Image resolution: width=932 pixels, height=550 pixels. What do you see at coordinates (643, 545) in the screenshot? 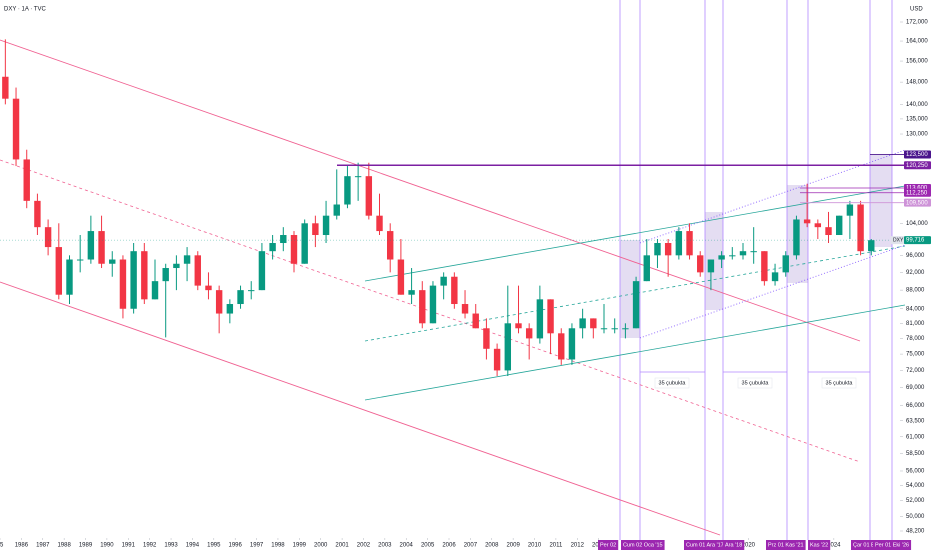
I see `date-label: Cum 02 Oca '15` at bounding box center [643, 545].